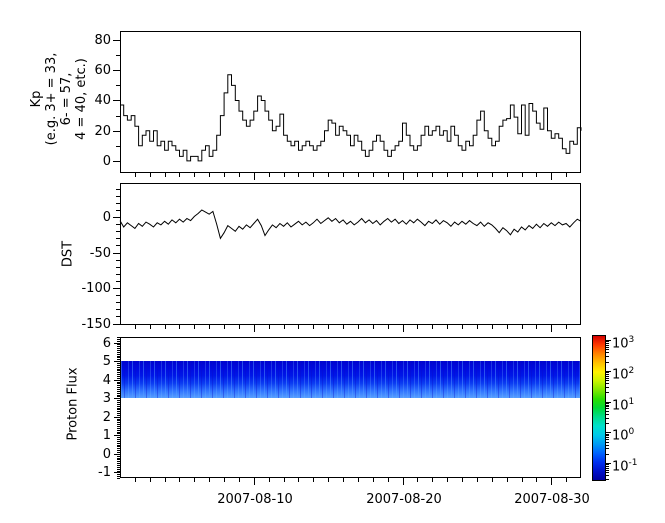 The height and width of the screenshot is (523, 665). I want to click on dst-y-ticks, so click(116, 257).